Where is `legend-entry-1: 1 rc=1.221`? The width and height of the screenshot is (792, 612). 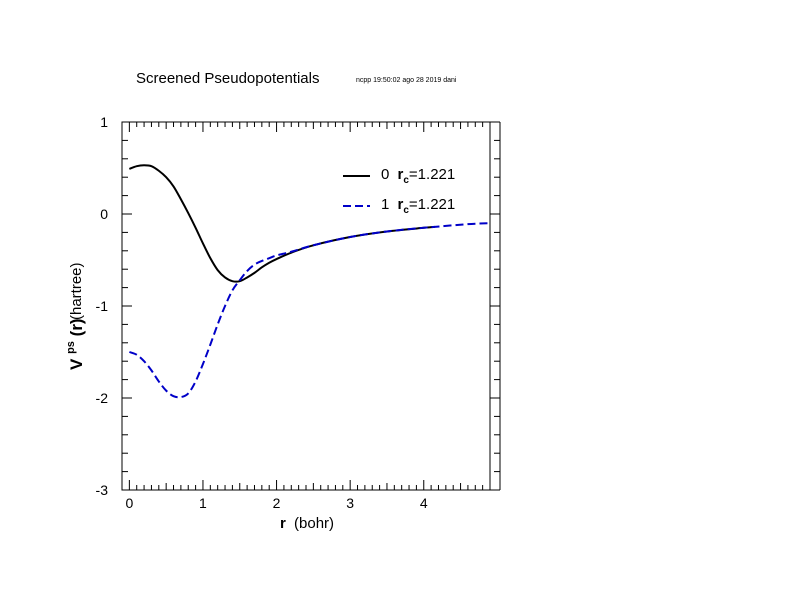
legend-entry-1: 1 rc=1.221 is located at coordinates (399, 206).